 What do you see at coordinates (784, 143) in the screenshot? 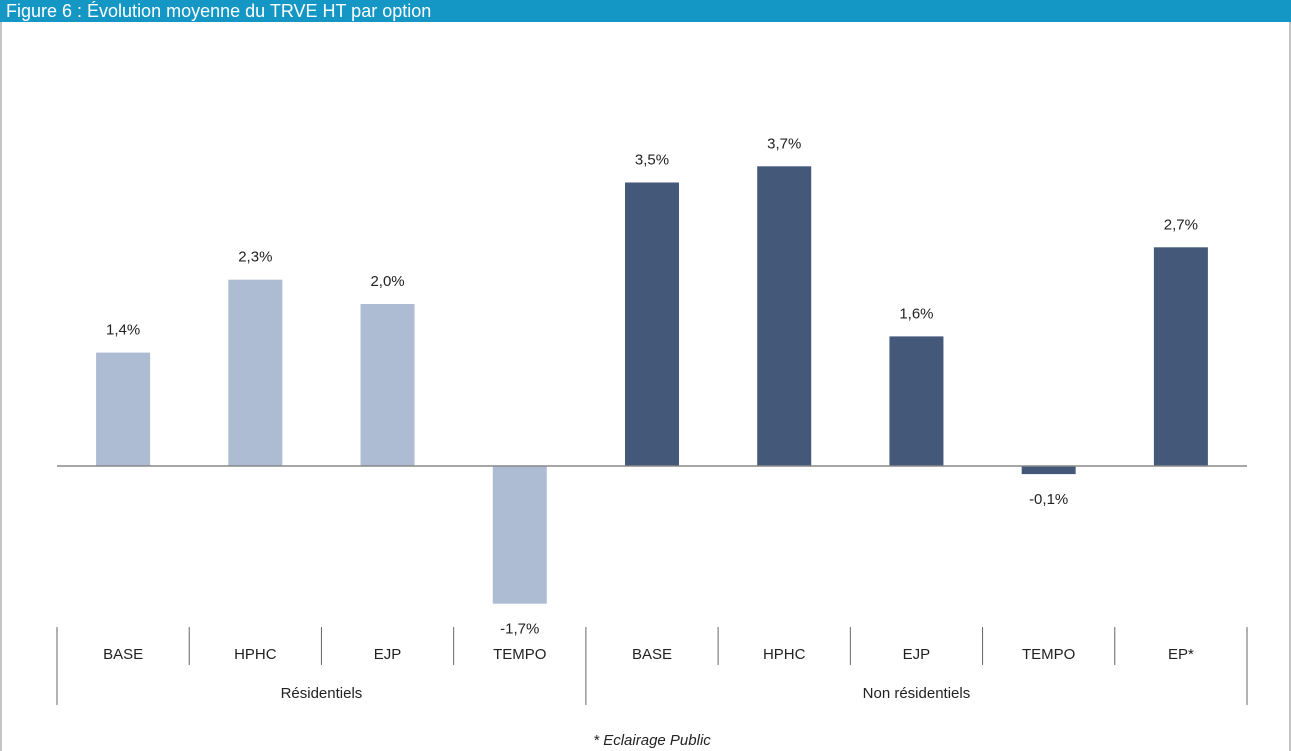
I see `value-label: 3,7%` at bounding box center [784, 143].